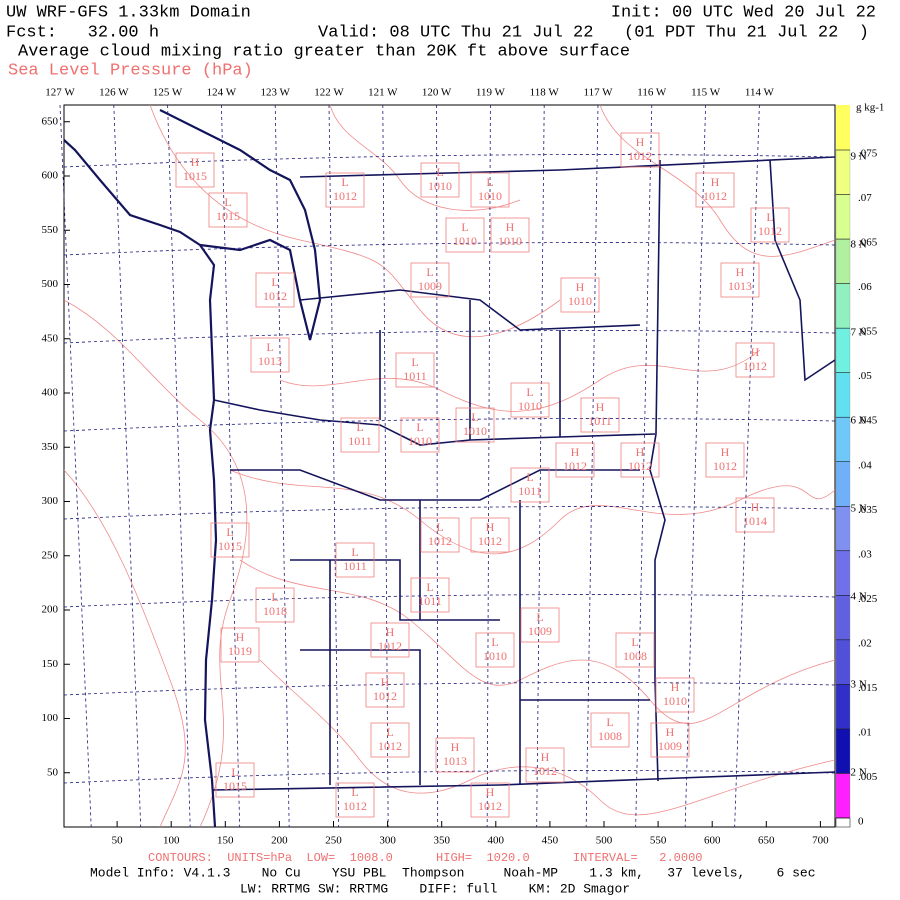 This screenshot has height=900, width=900. I want to click on latitude-label: 43 N, so click(856, 685).